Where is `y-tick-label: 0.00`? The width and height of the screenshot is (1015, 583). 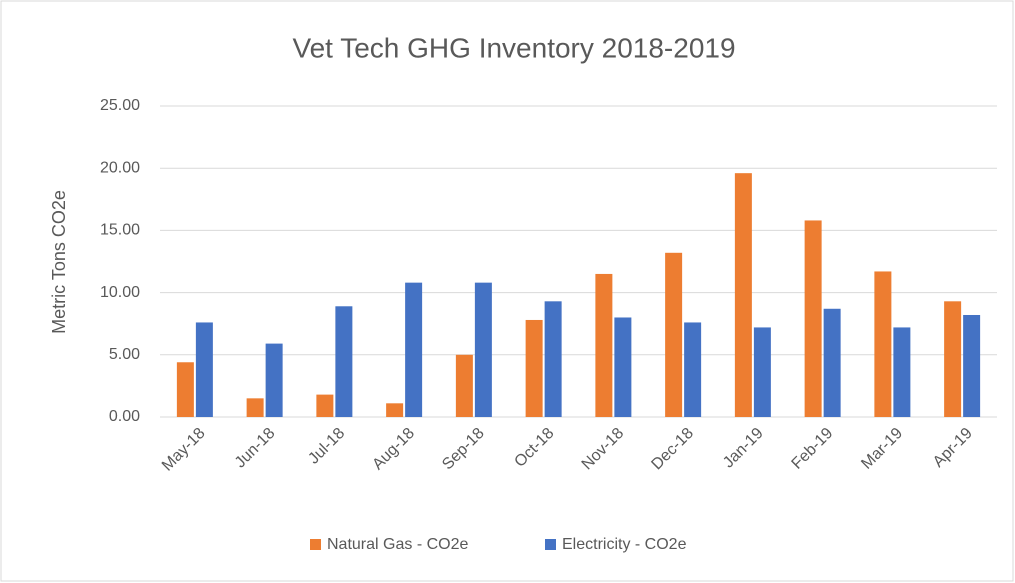 y-tick-label: 0.00 is located at coordinates (124, 416).